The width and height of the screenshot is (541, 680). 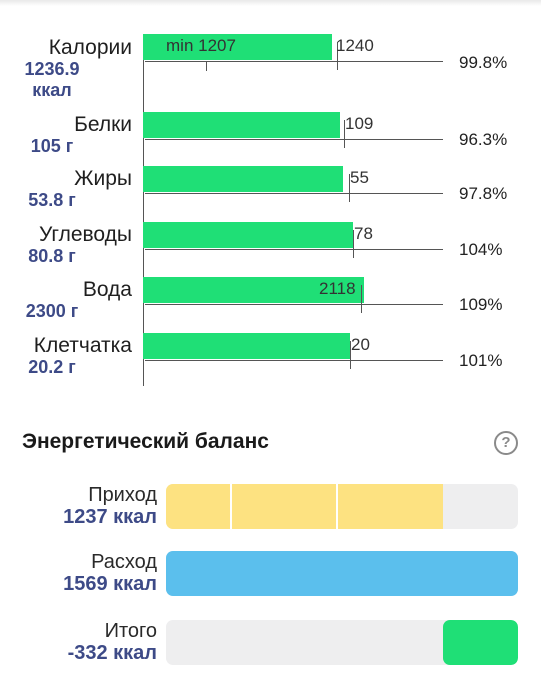 What do you see at coordinates (363, 233) in the screenshot?
I see `nutrient-target-label: 78` at bounding box center [363, 233].